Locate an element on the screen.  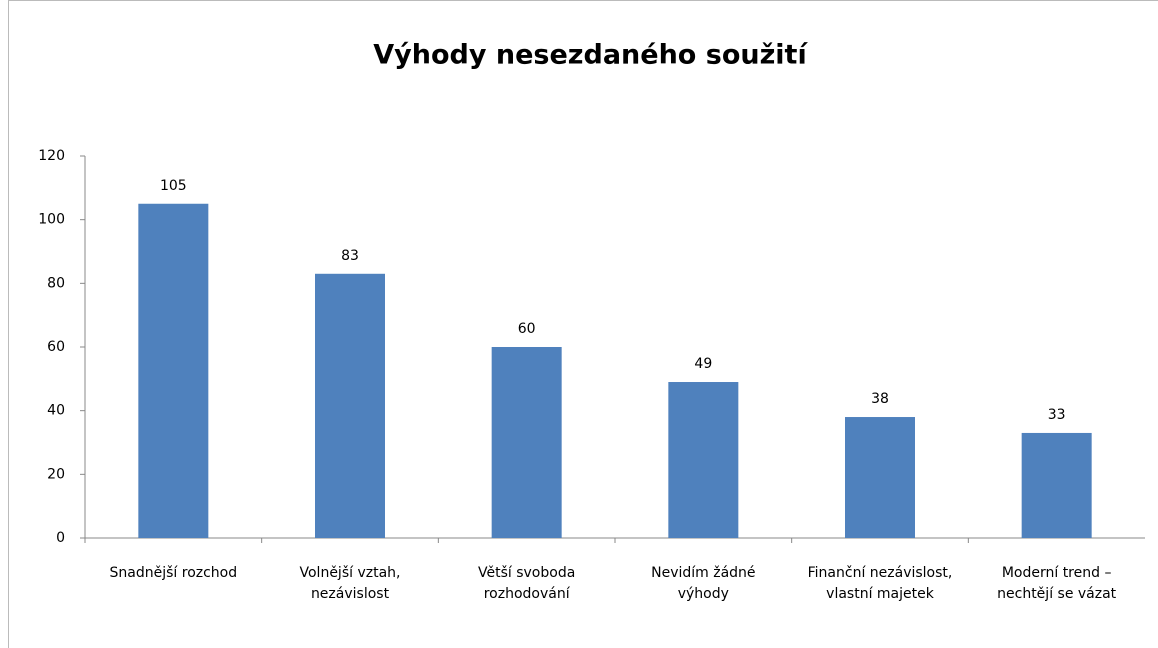
y-tick-label: 100 is located at coordinates (51, 220).